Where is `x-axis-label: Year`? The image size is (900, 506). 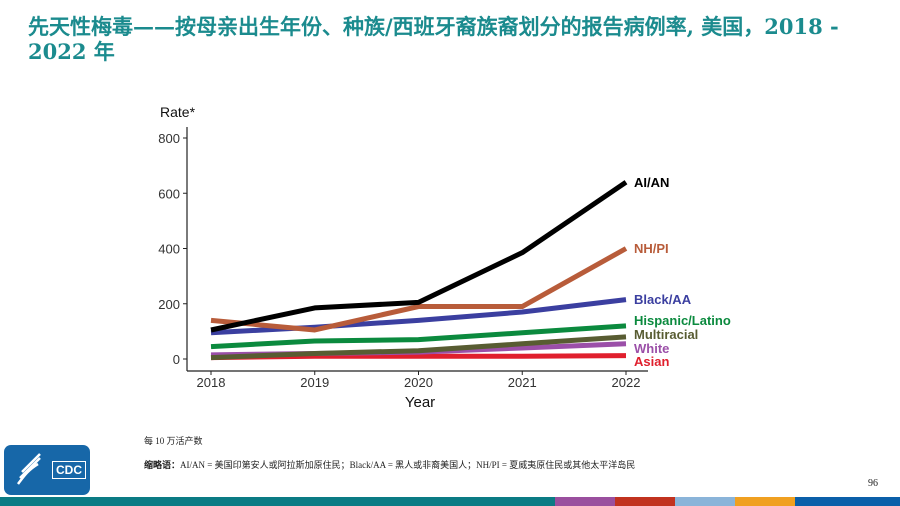
x-axis-label: Year is located at coordinates (420, 402).